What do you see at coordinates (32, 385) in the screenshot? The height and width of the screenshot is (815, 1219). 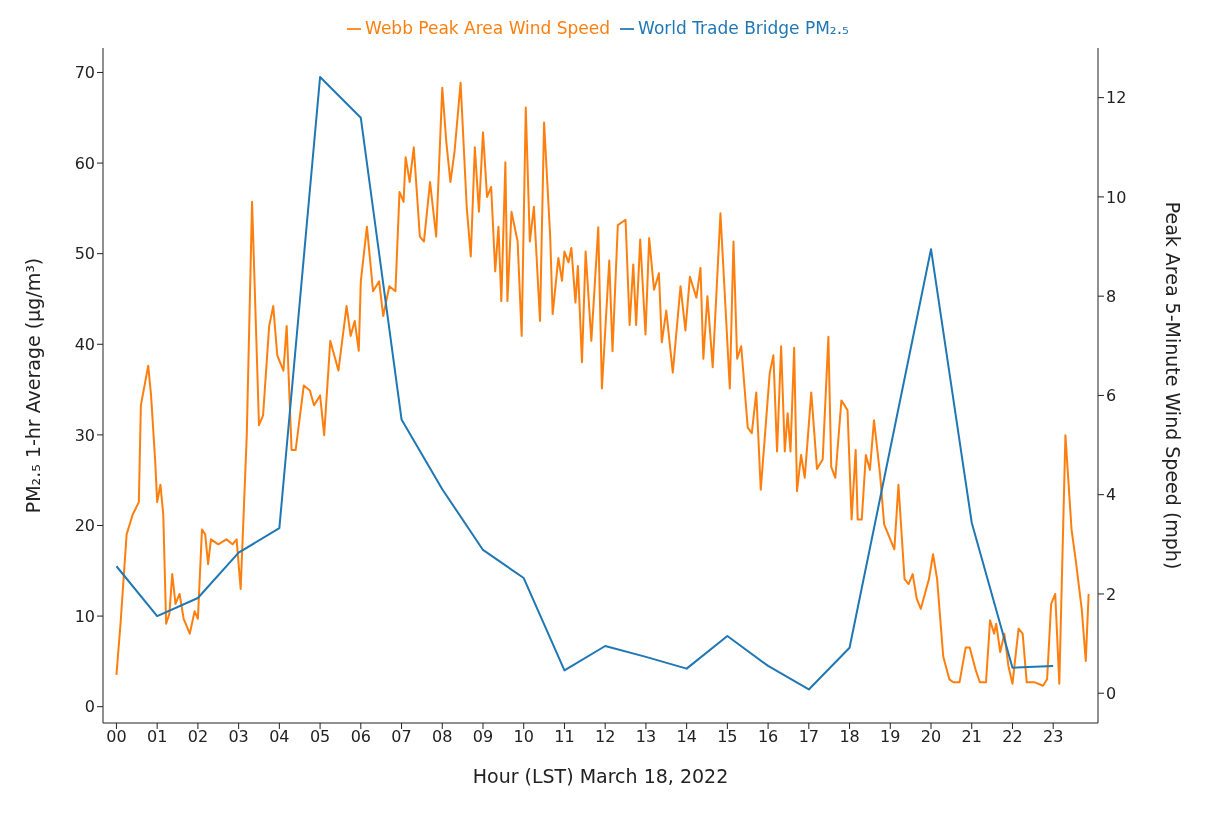 I see `y-axis-title: PM₂.₅ 1-hr Average (µg/m³)` at bounding box center [32, 385].